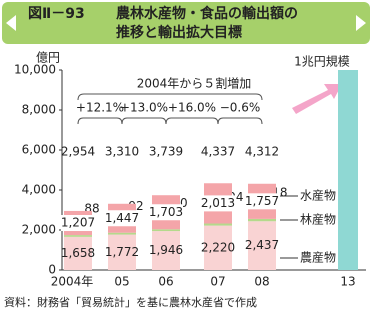 The height and width of the screenshot is (316, 372). What do you see at coordinates (48, 58) in the screenshot?
I see `unit-label: 億円` at bounding box center [48, 58].